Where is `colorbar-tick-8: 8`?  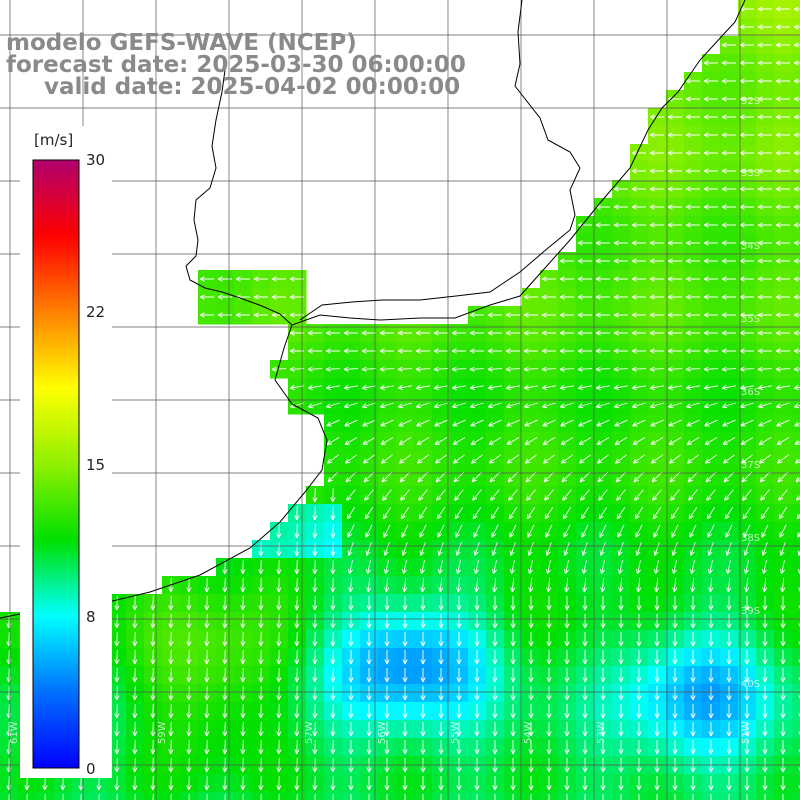
colorbar-tick-8: 8 is located at coordinates (91, 617).